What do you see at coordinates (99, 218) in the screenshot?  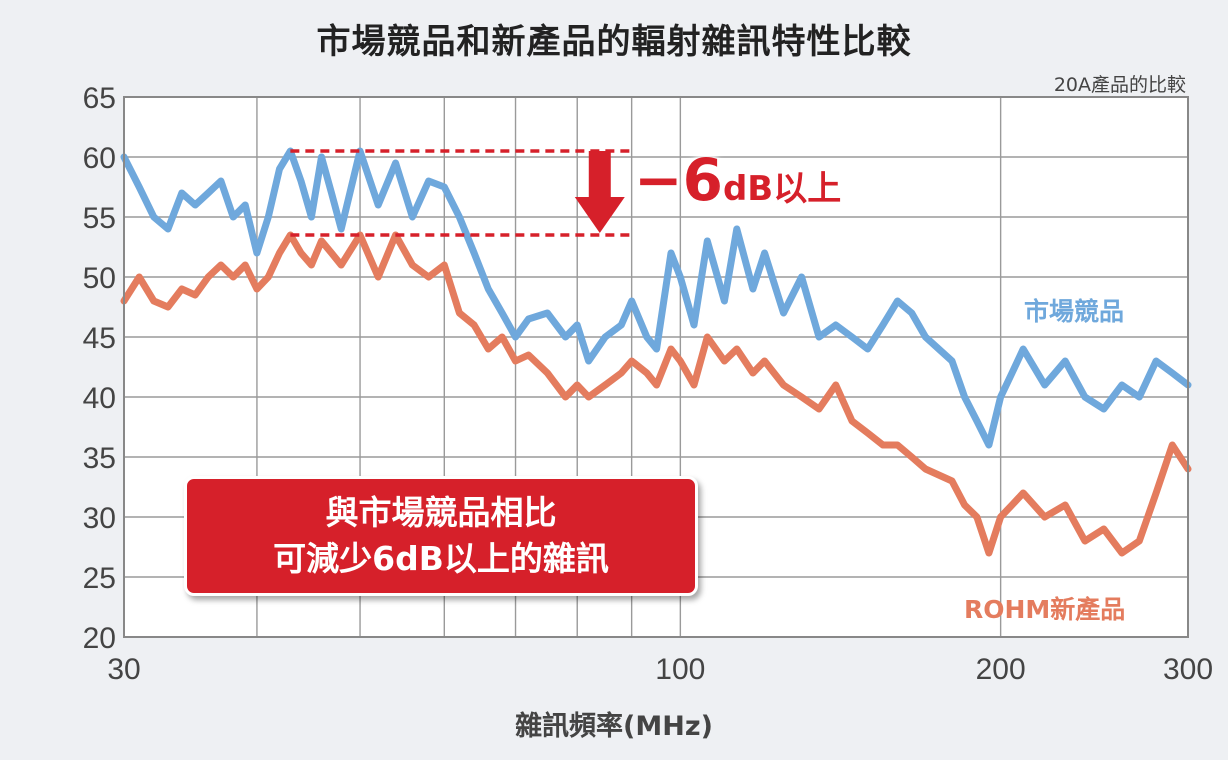 I see `y-tick-label: 55` at bounding box center [99, 218].